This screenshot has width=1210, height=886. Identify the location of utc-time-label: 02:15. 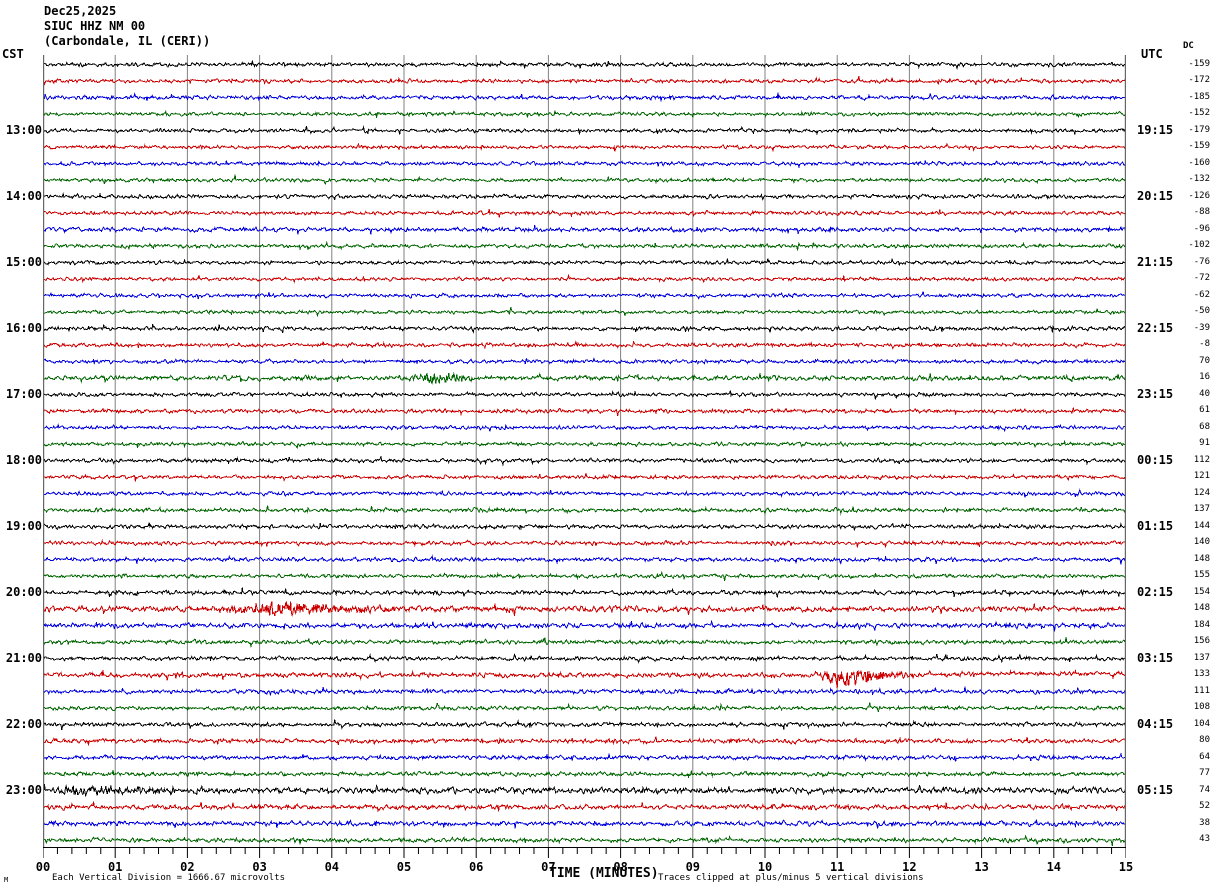
(1155, 591).